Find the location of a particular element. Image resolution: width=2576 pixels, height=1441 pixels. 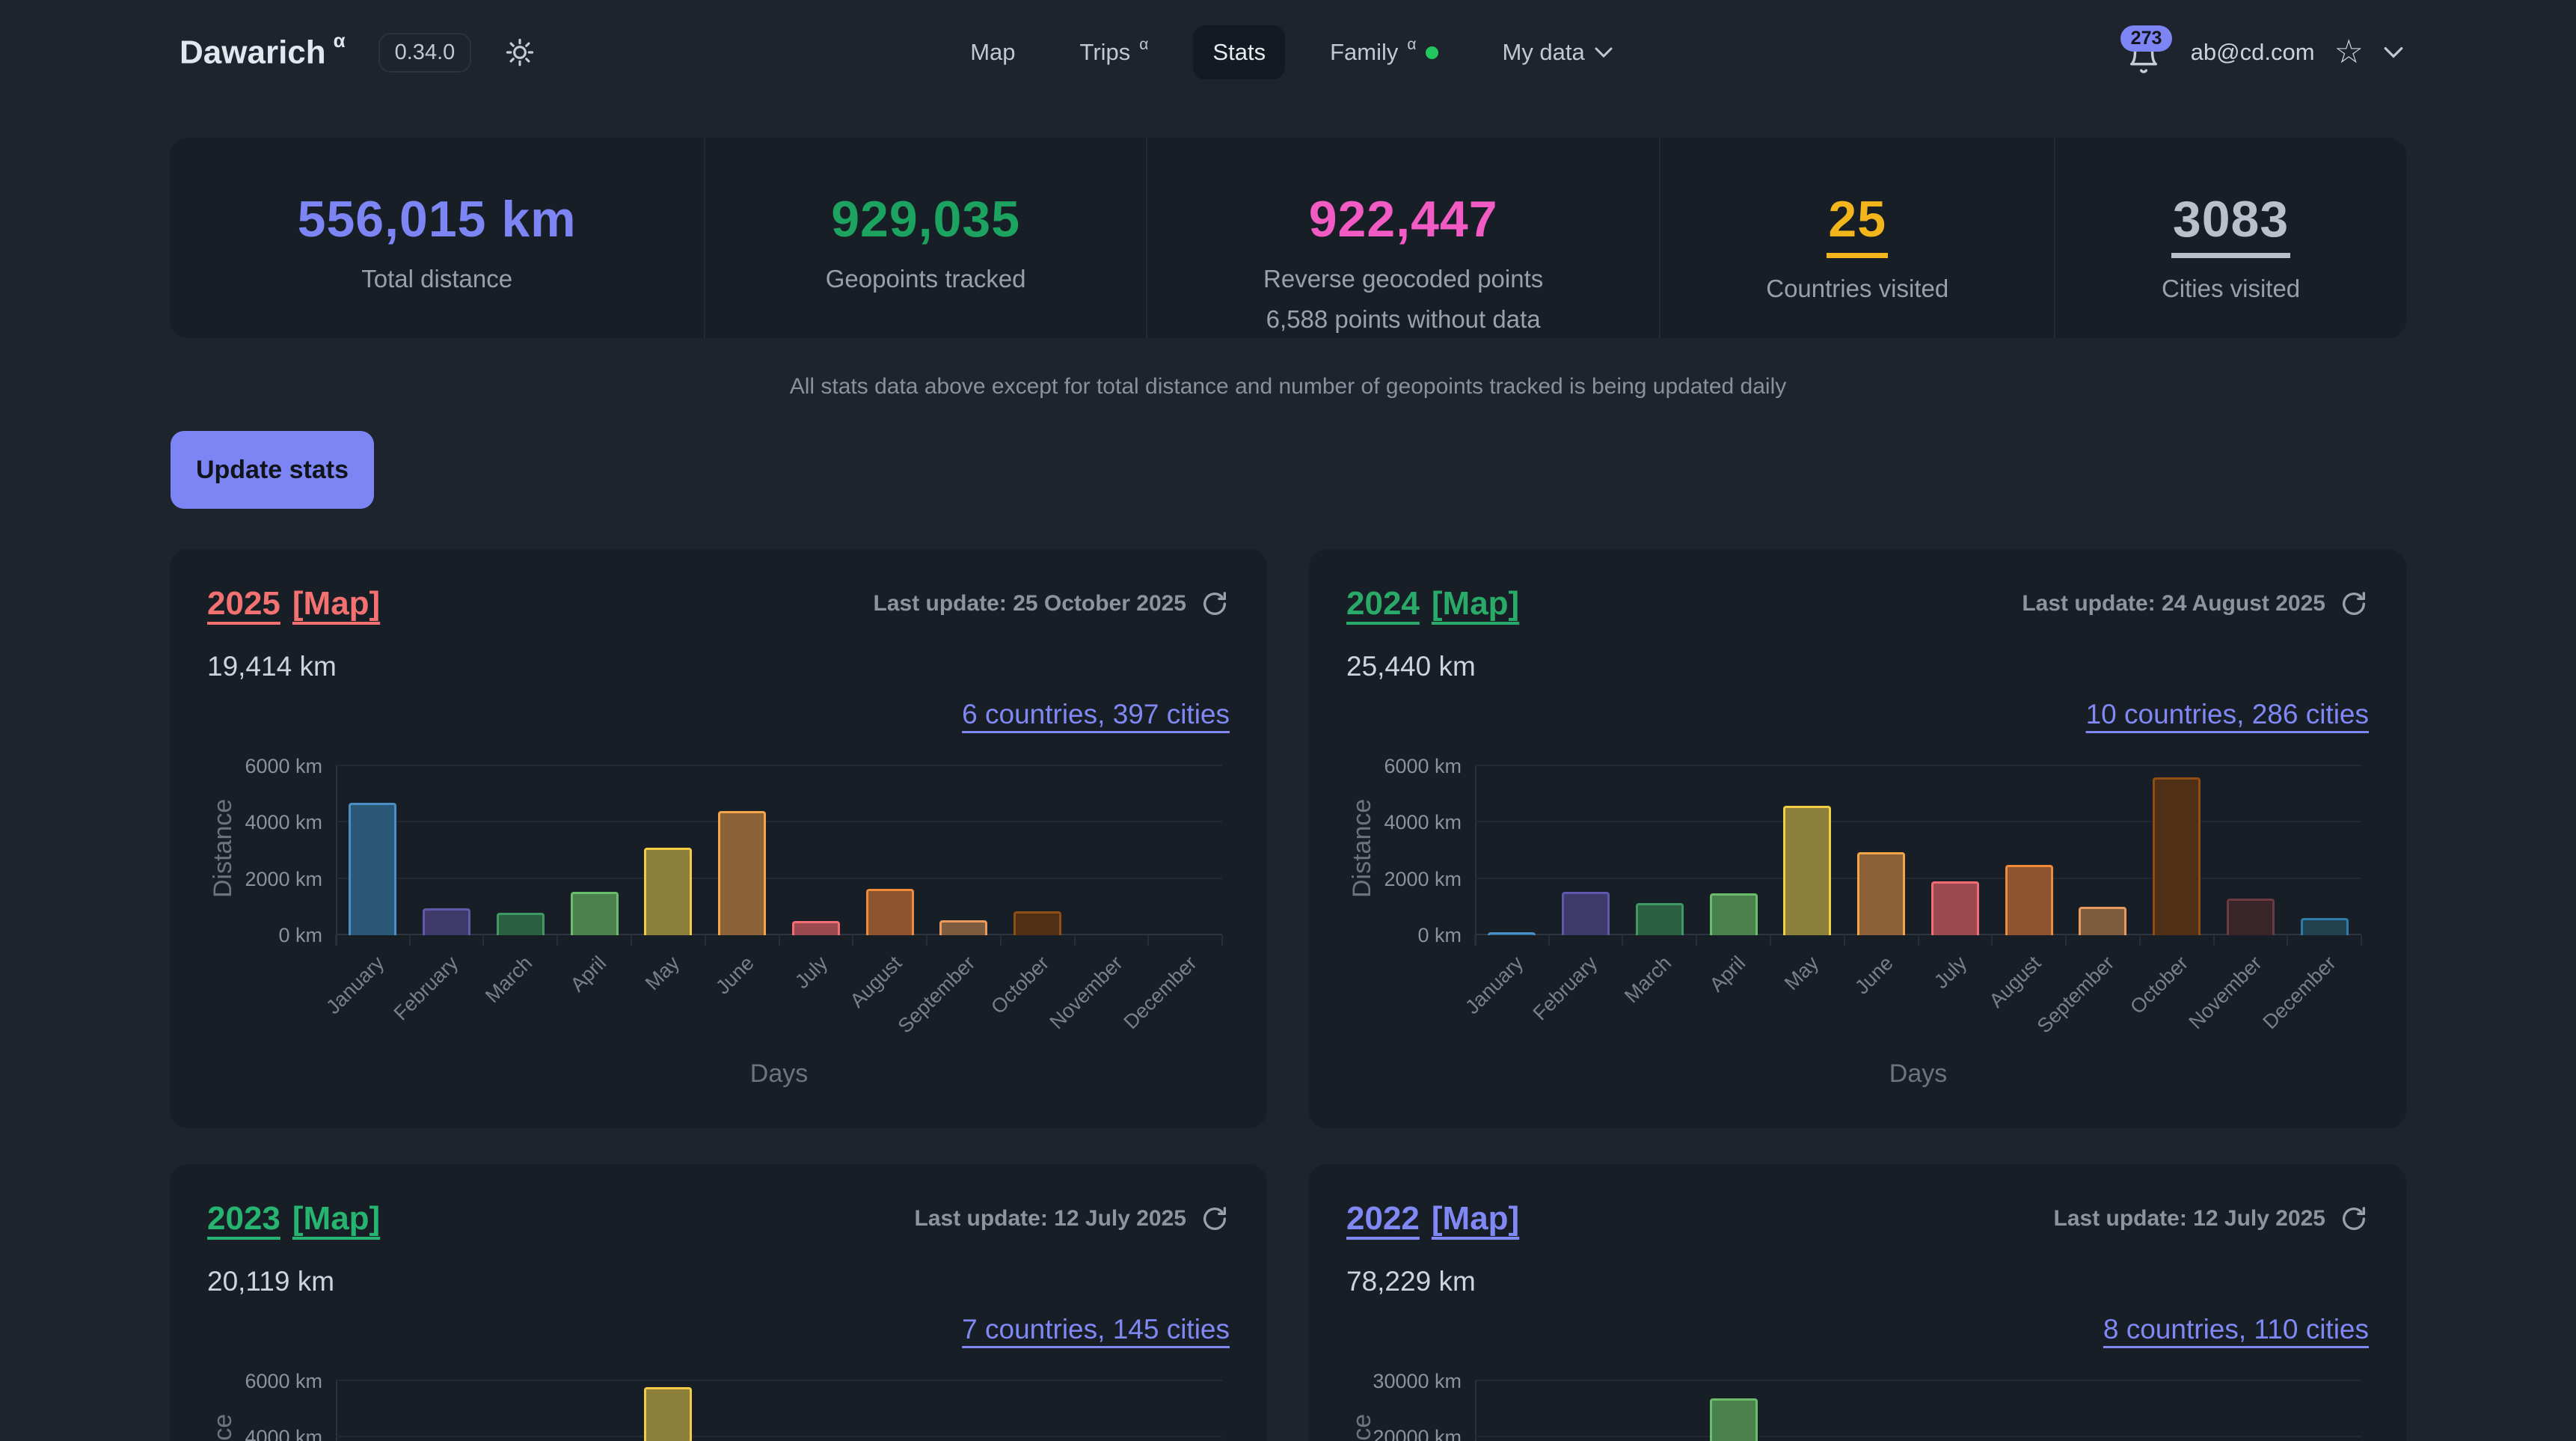

star-icon: ☆ is located at coordinates (2349, 52).